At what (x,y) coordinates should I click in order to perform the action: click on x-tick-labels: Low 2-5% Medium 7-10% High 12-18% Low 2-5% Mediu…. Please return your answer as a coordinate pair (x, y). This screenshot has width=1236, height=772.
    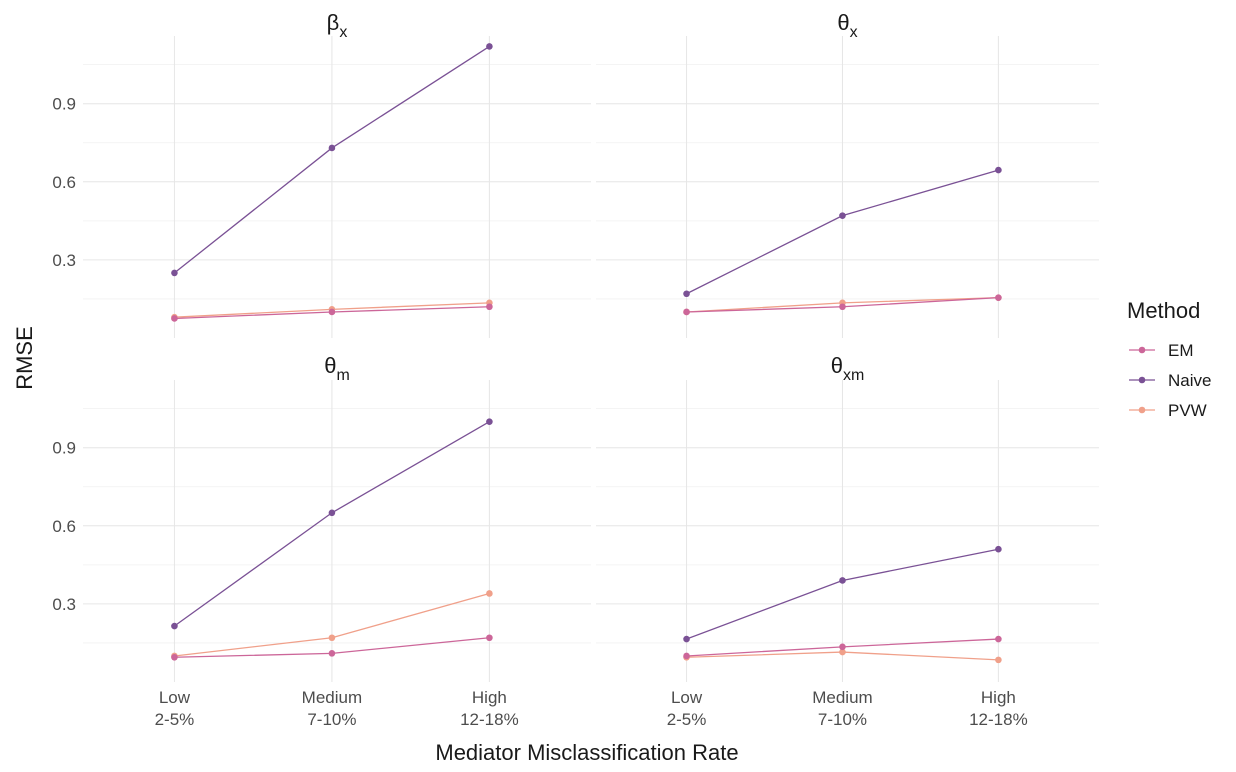
    Looking at the image, I should click on (591, 708).